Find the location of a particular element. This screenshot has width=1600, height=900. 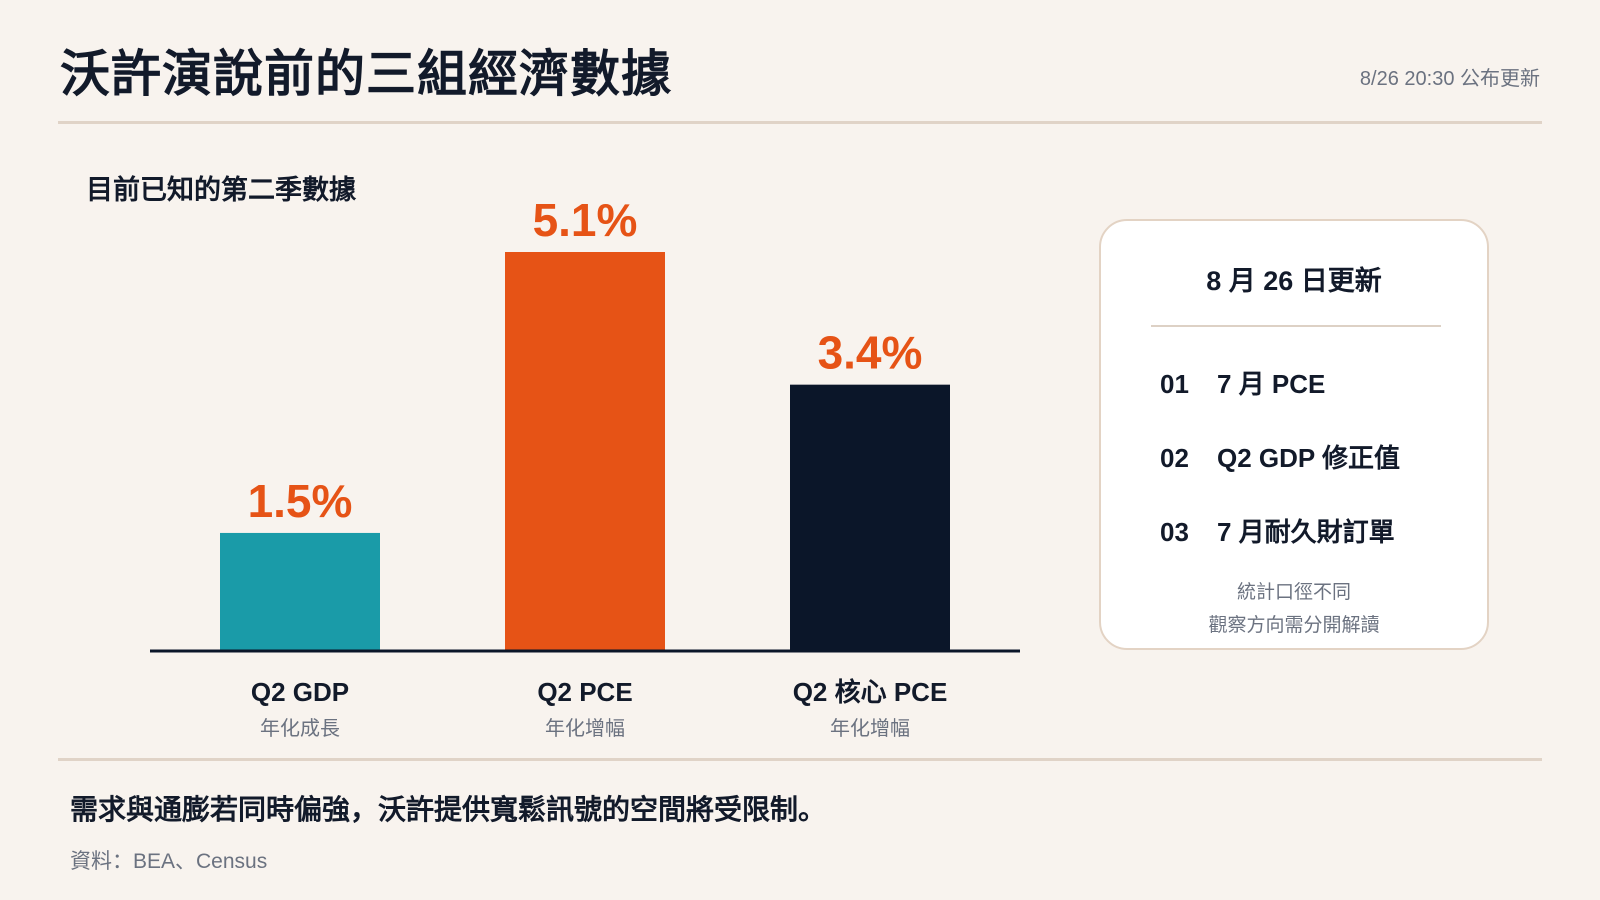

category-label: Q2 PCE is located at coordinates (584, 692).